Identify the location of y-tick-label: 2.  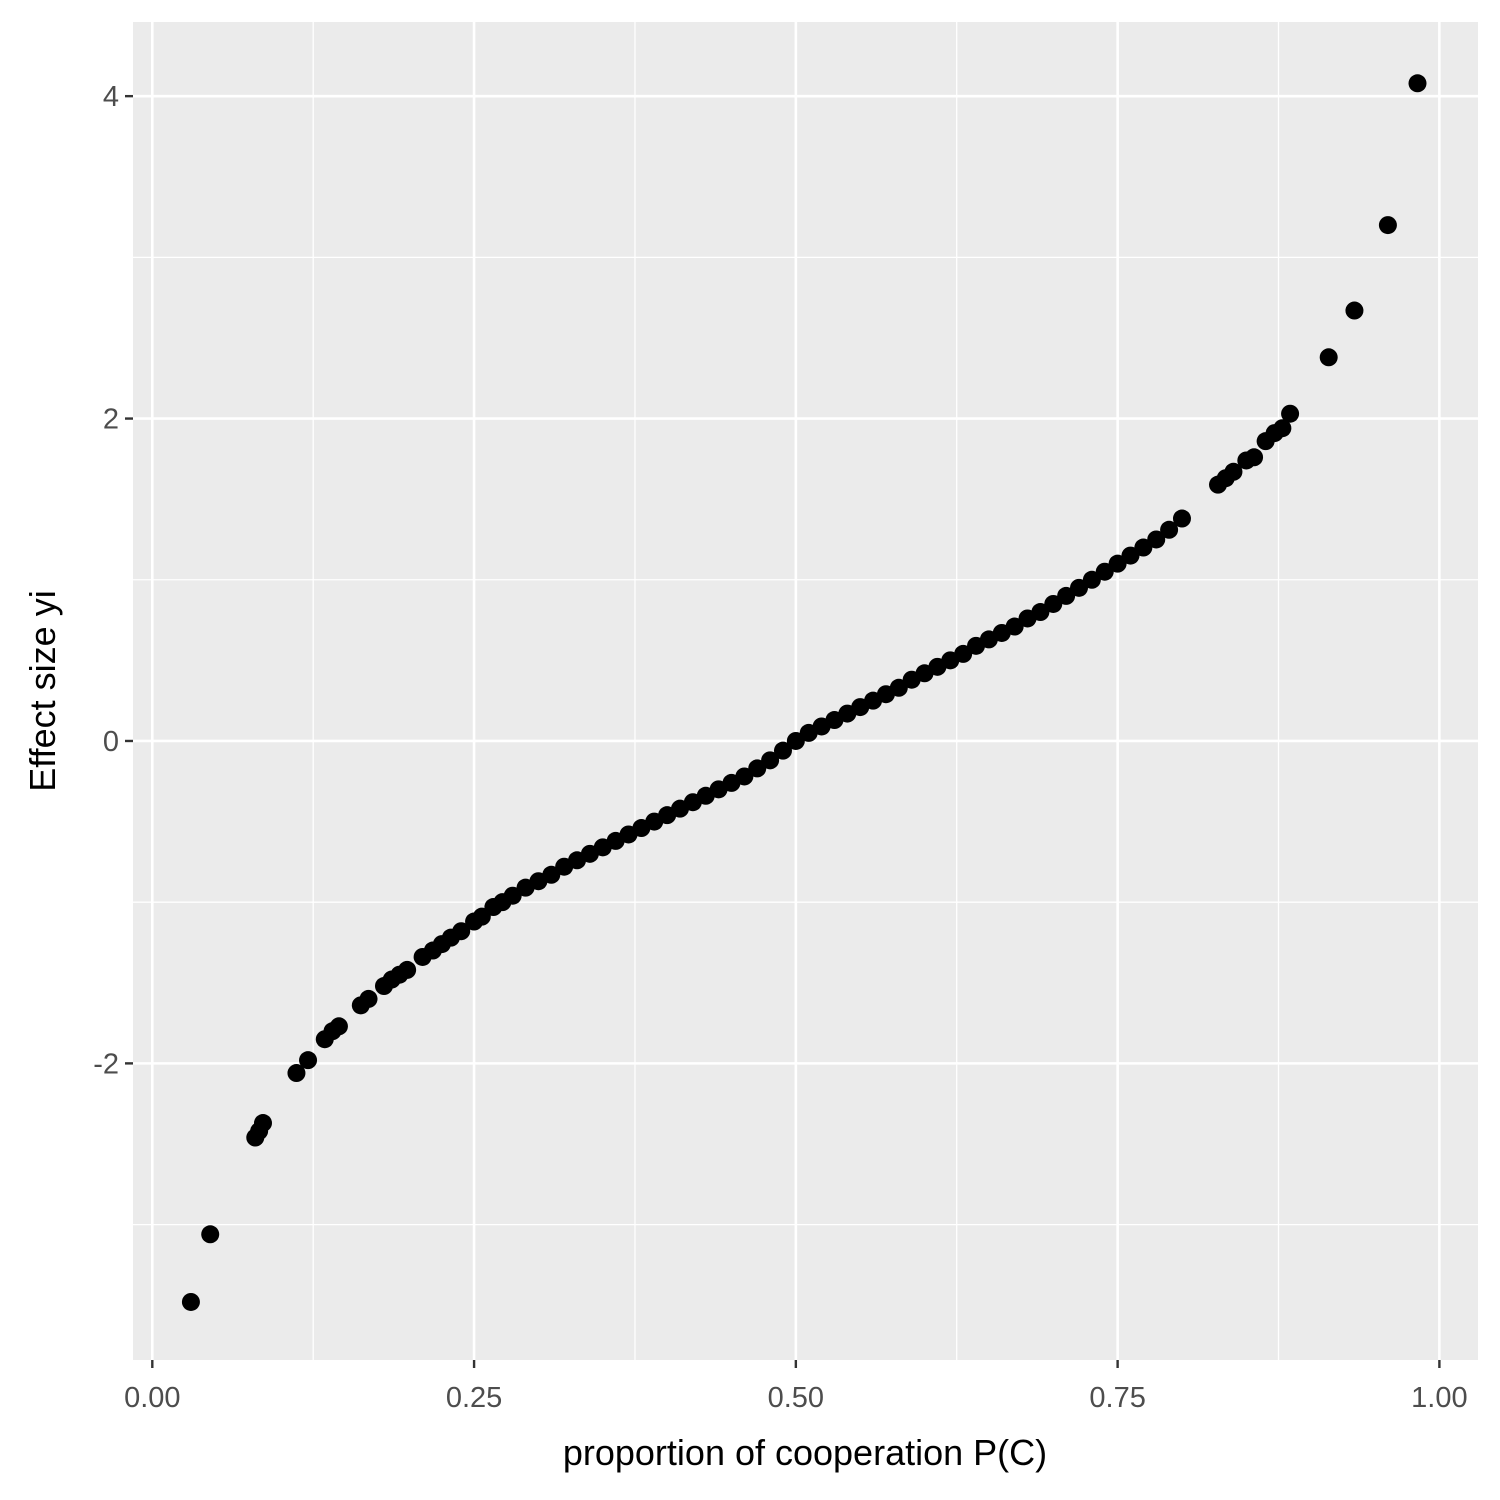
(111, 420).